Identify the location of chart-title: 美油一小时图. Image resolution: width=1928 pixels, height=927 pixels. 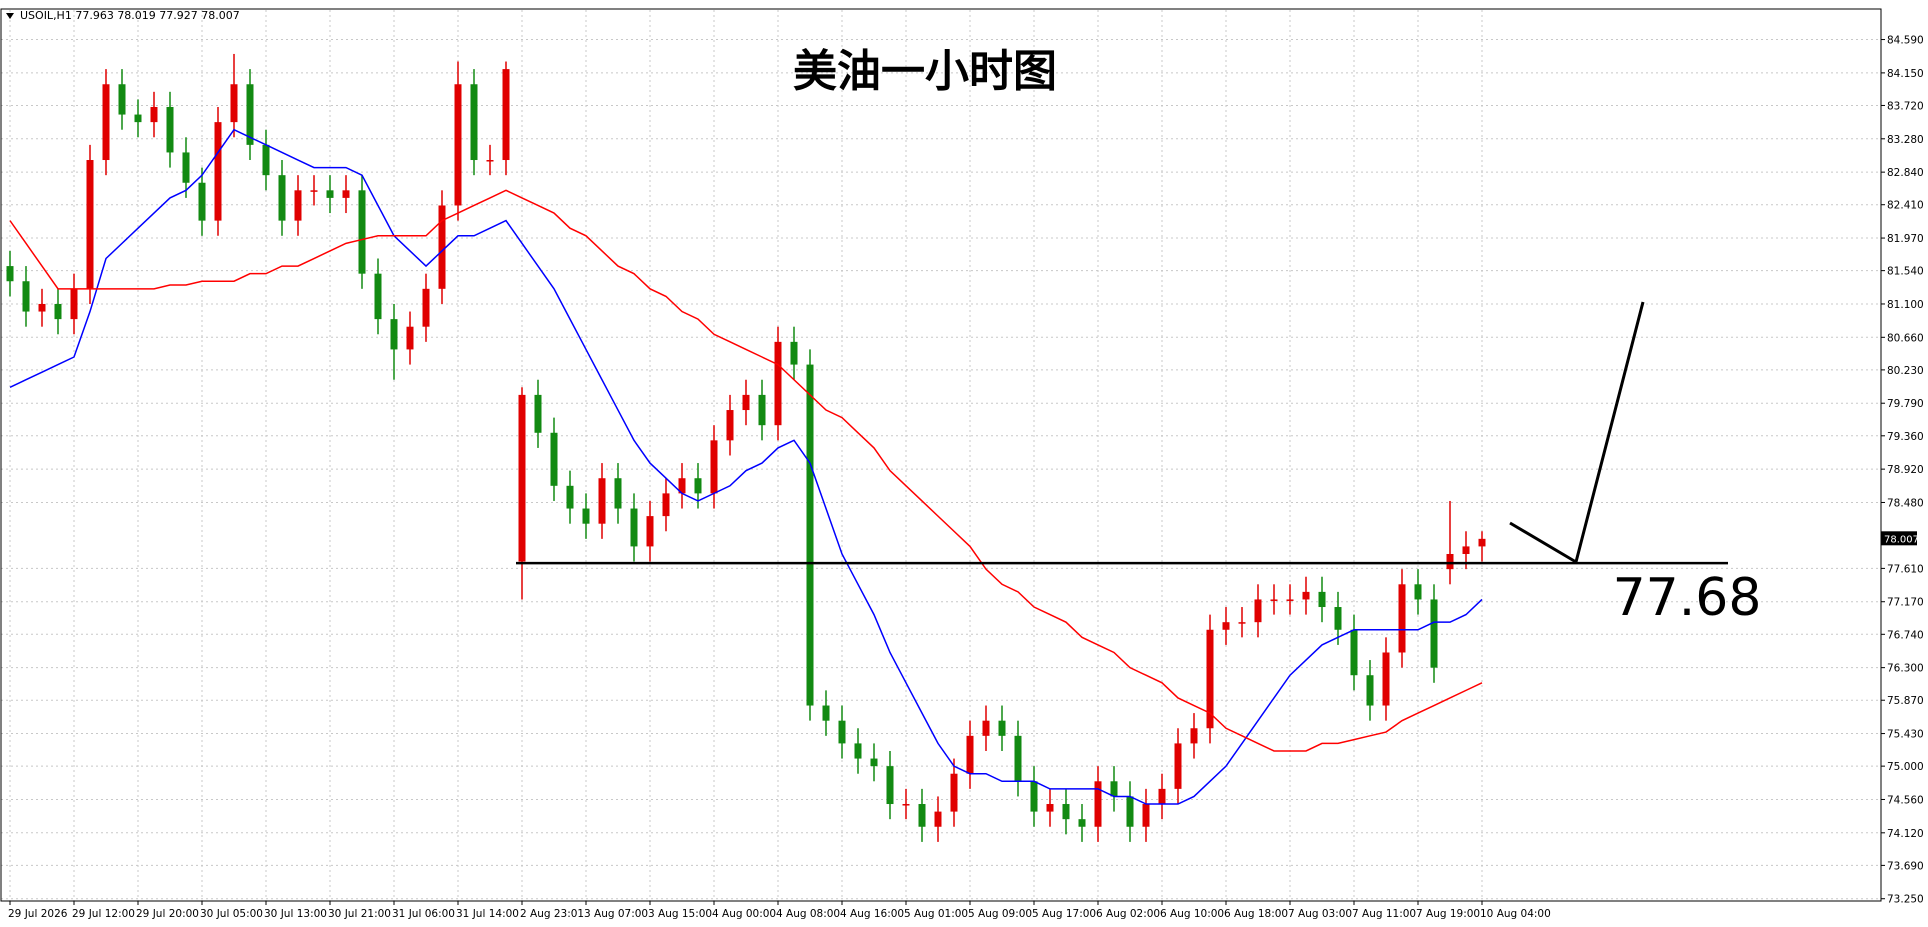
(925, 71).